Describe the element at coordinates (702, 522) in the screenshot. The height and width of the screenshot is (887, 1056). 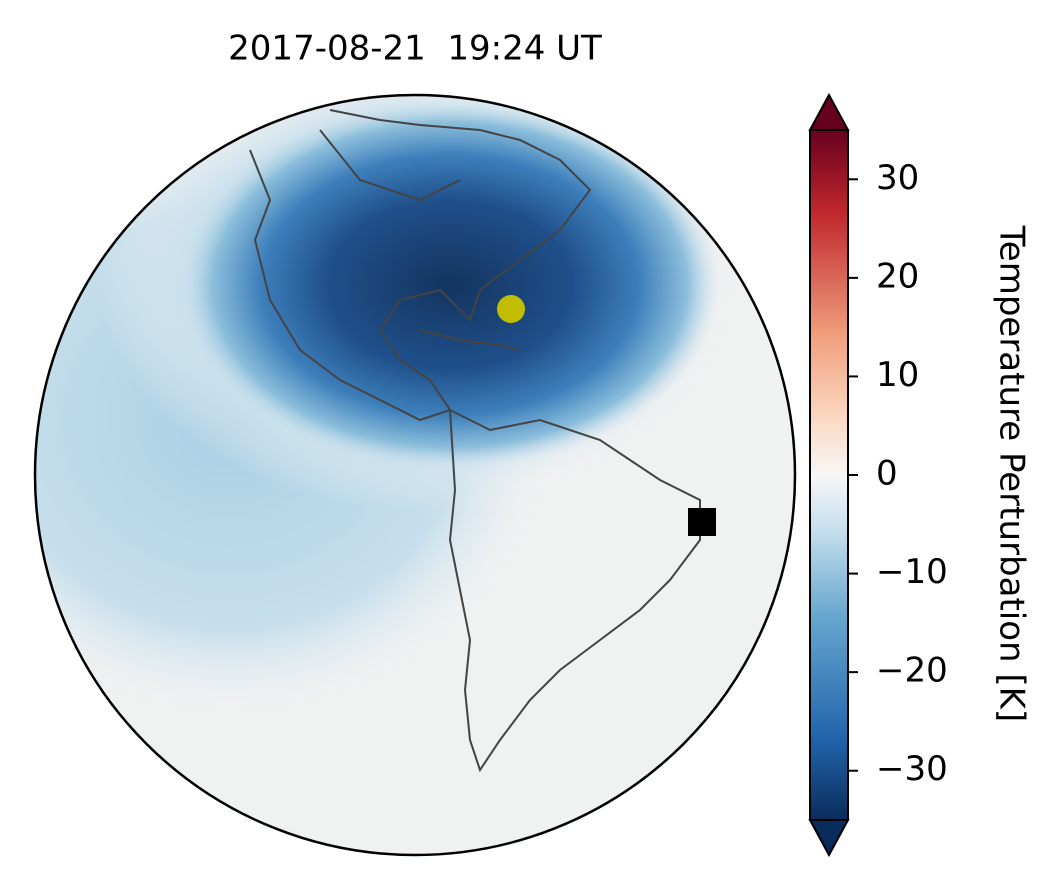
I see `marker-square` at that location.